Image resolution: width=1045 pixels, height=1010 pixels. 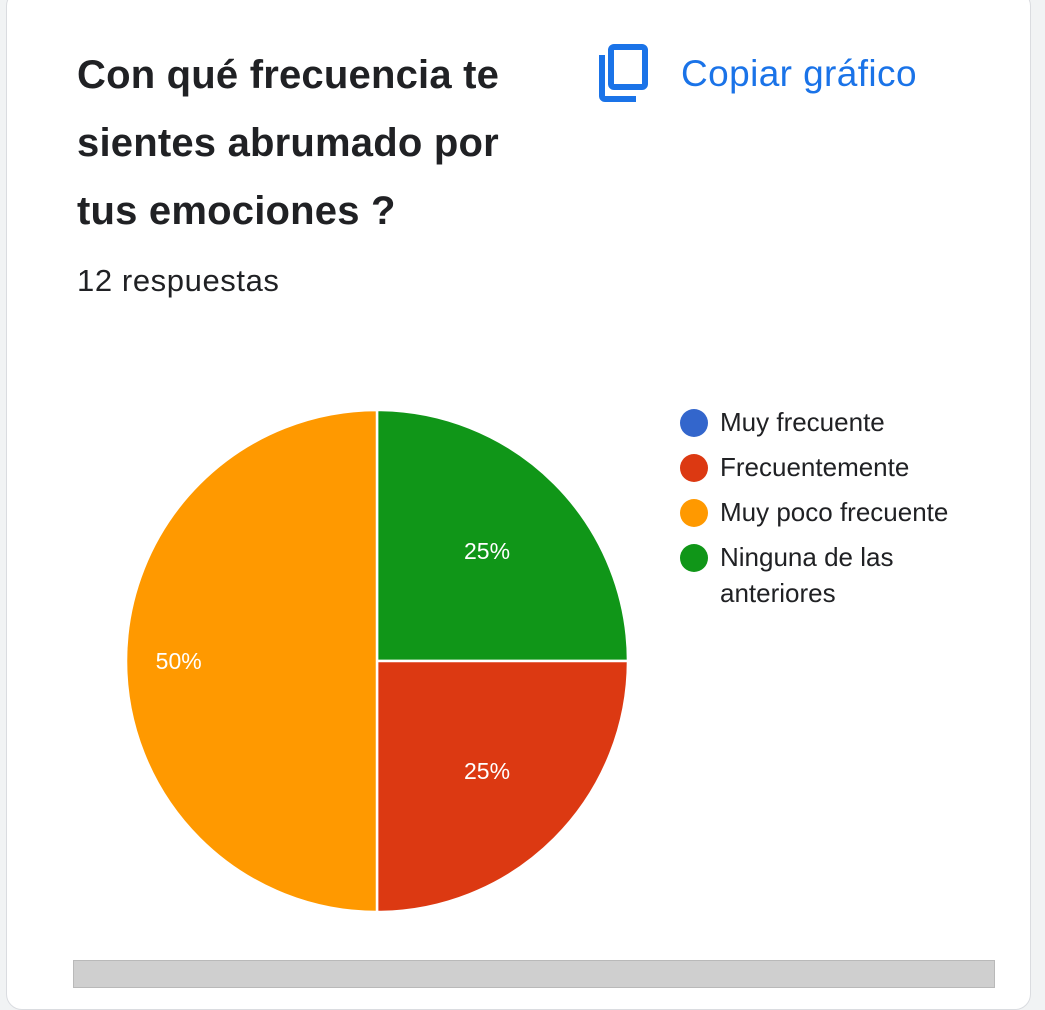 What do you see at coordinates (179, 661) in the screenshot?
I see `slice-label-muy-poco-frecuente: 50%` at bounding box center [179, 661].